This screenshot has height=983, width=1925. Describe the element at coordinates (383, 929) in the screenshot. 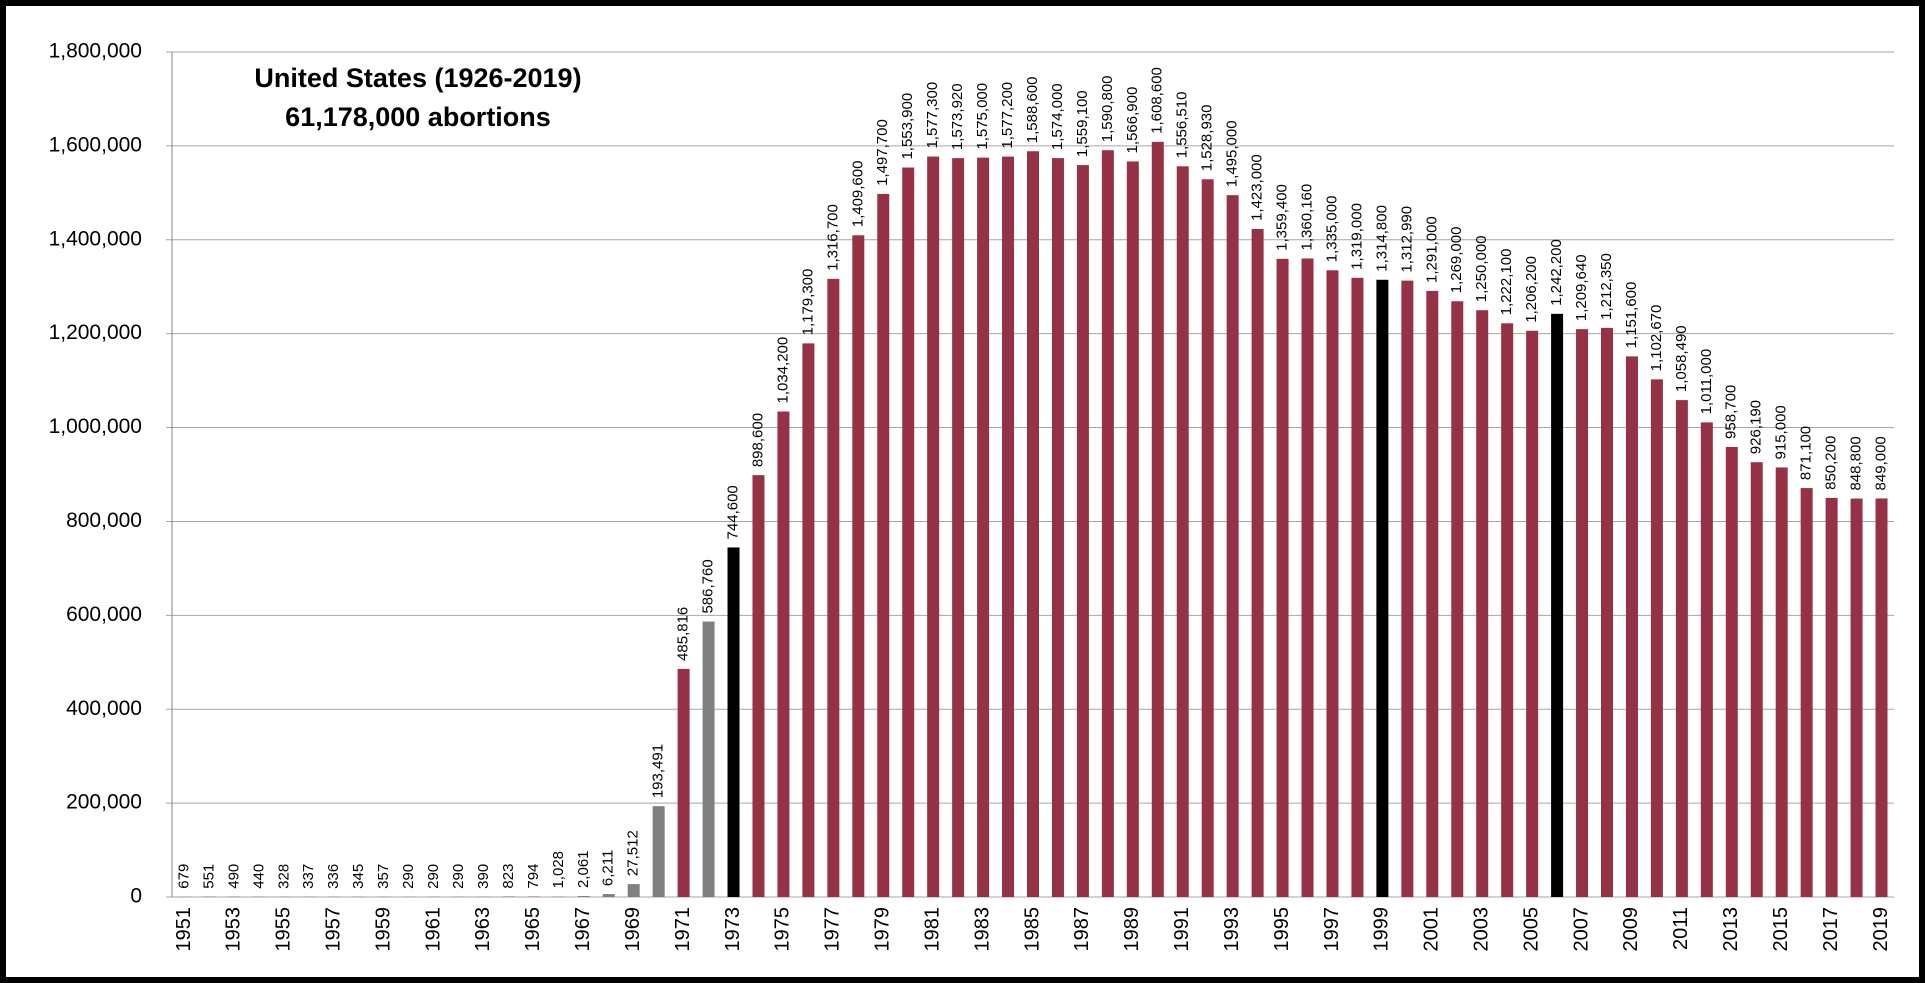

I see `x-tick-label: 1959` at that location.